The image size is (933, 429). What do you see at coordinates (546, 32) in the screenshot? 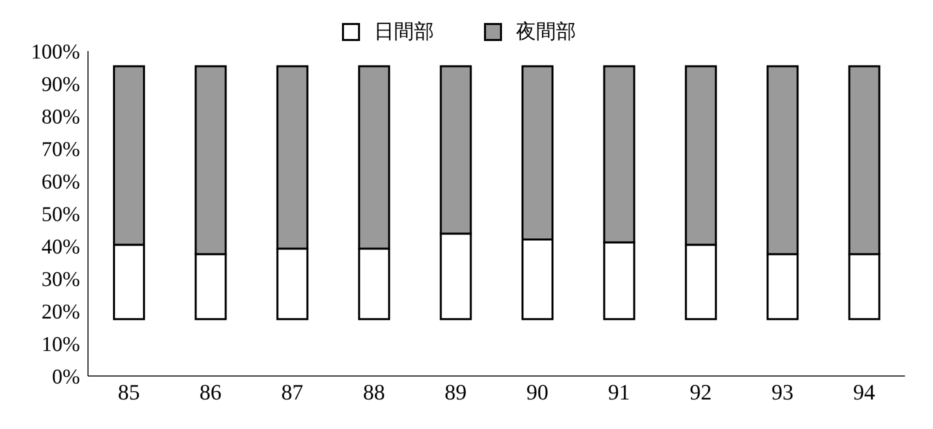
I see `legend-label: 夜間部` at bounding box center [546, 32].